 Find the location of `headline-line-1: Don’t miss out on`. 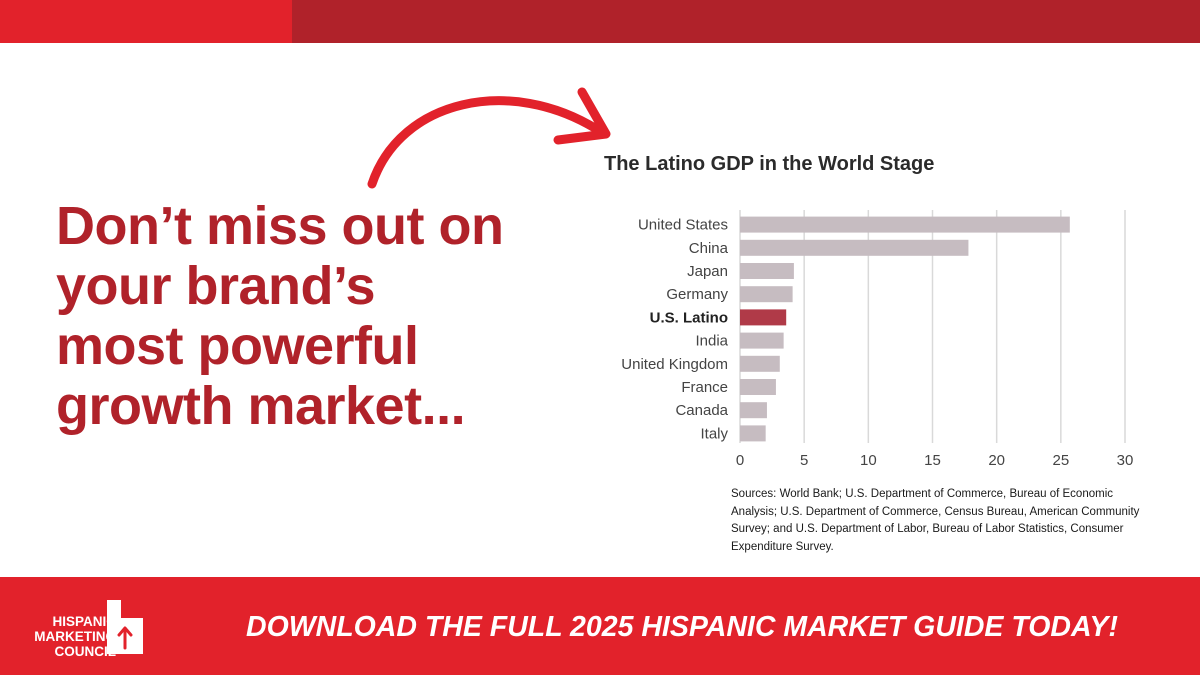

headline-line-1: Don’t miss out on is located at coordinates (280, 226).